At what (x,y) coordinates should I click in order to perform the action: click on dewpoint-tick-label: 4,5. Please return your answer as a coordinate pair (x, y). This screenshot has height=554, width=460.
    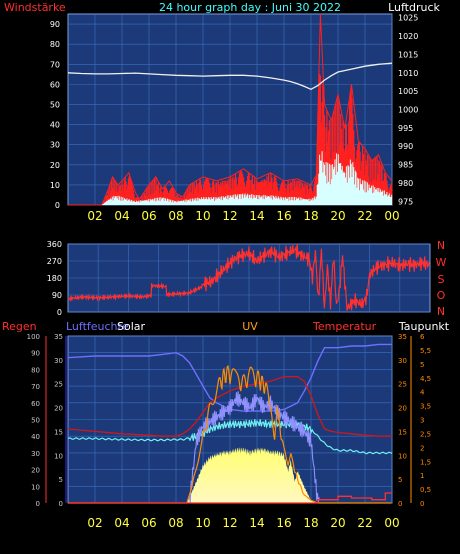
    Looking at the image, I should click on (425, 379).